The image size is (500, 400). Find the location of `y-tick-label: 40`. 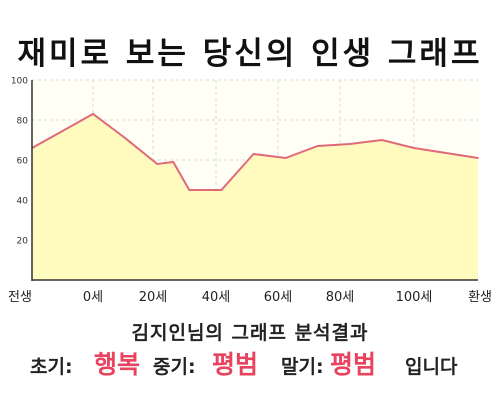

y-tick-label: 40 is located at coordinates (23, 202).